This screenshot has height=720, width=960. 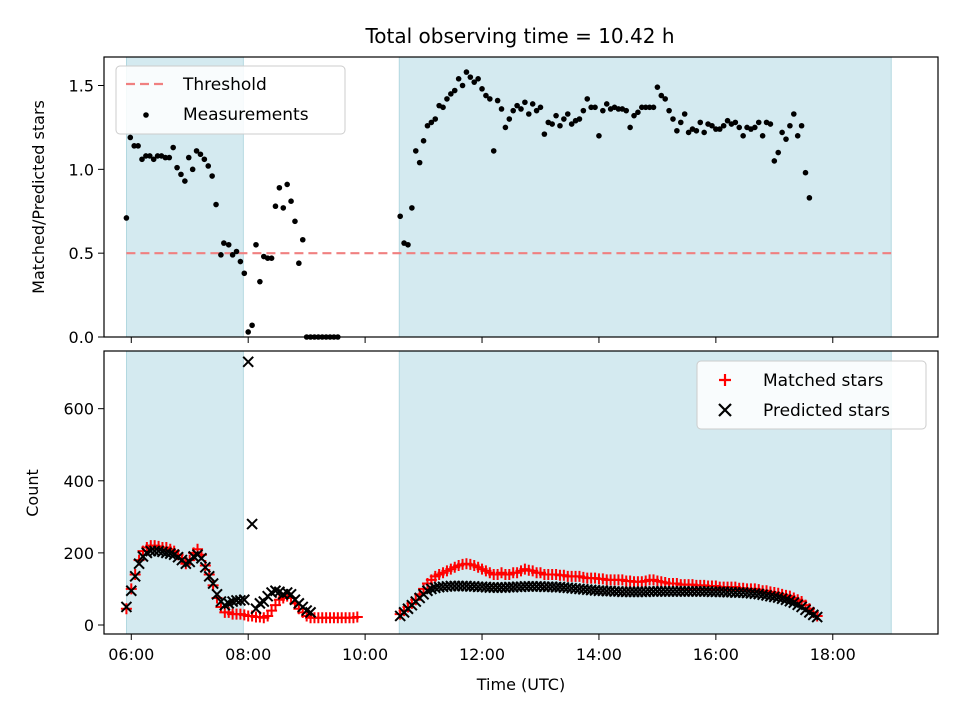 What do you see at coordinates (599, 654) in the screenshot?
I see `x-tick-label: 14:00` at bounding box center [599, 654].